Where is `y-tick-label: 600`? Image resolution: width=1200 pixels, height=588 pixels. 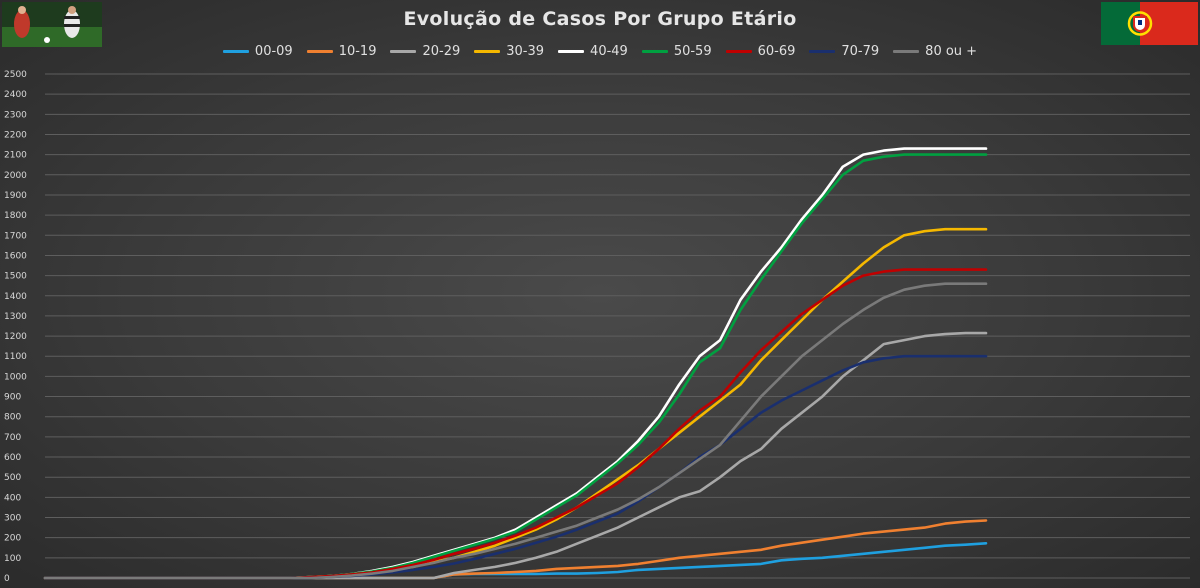
y-tick-label: 600 is located at coordinates (12, 458).